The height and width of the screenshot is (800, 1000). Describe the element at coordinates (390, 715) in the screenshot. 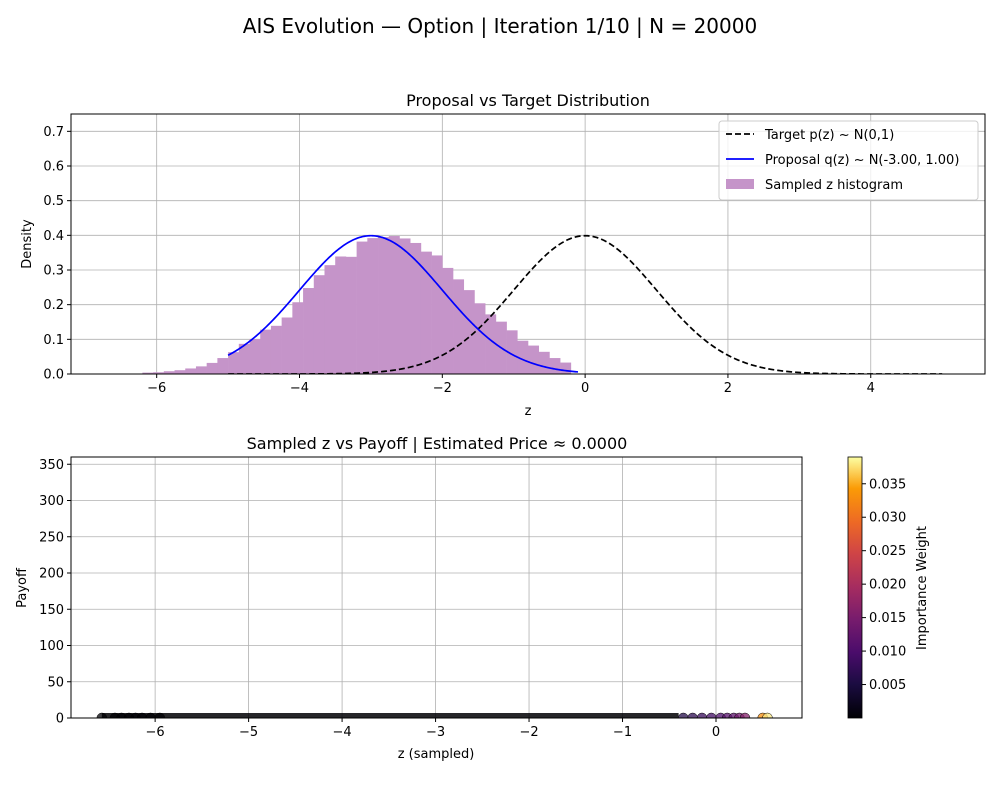

I see `dense-sample-band` at that location.